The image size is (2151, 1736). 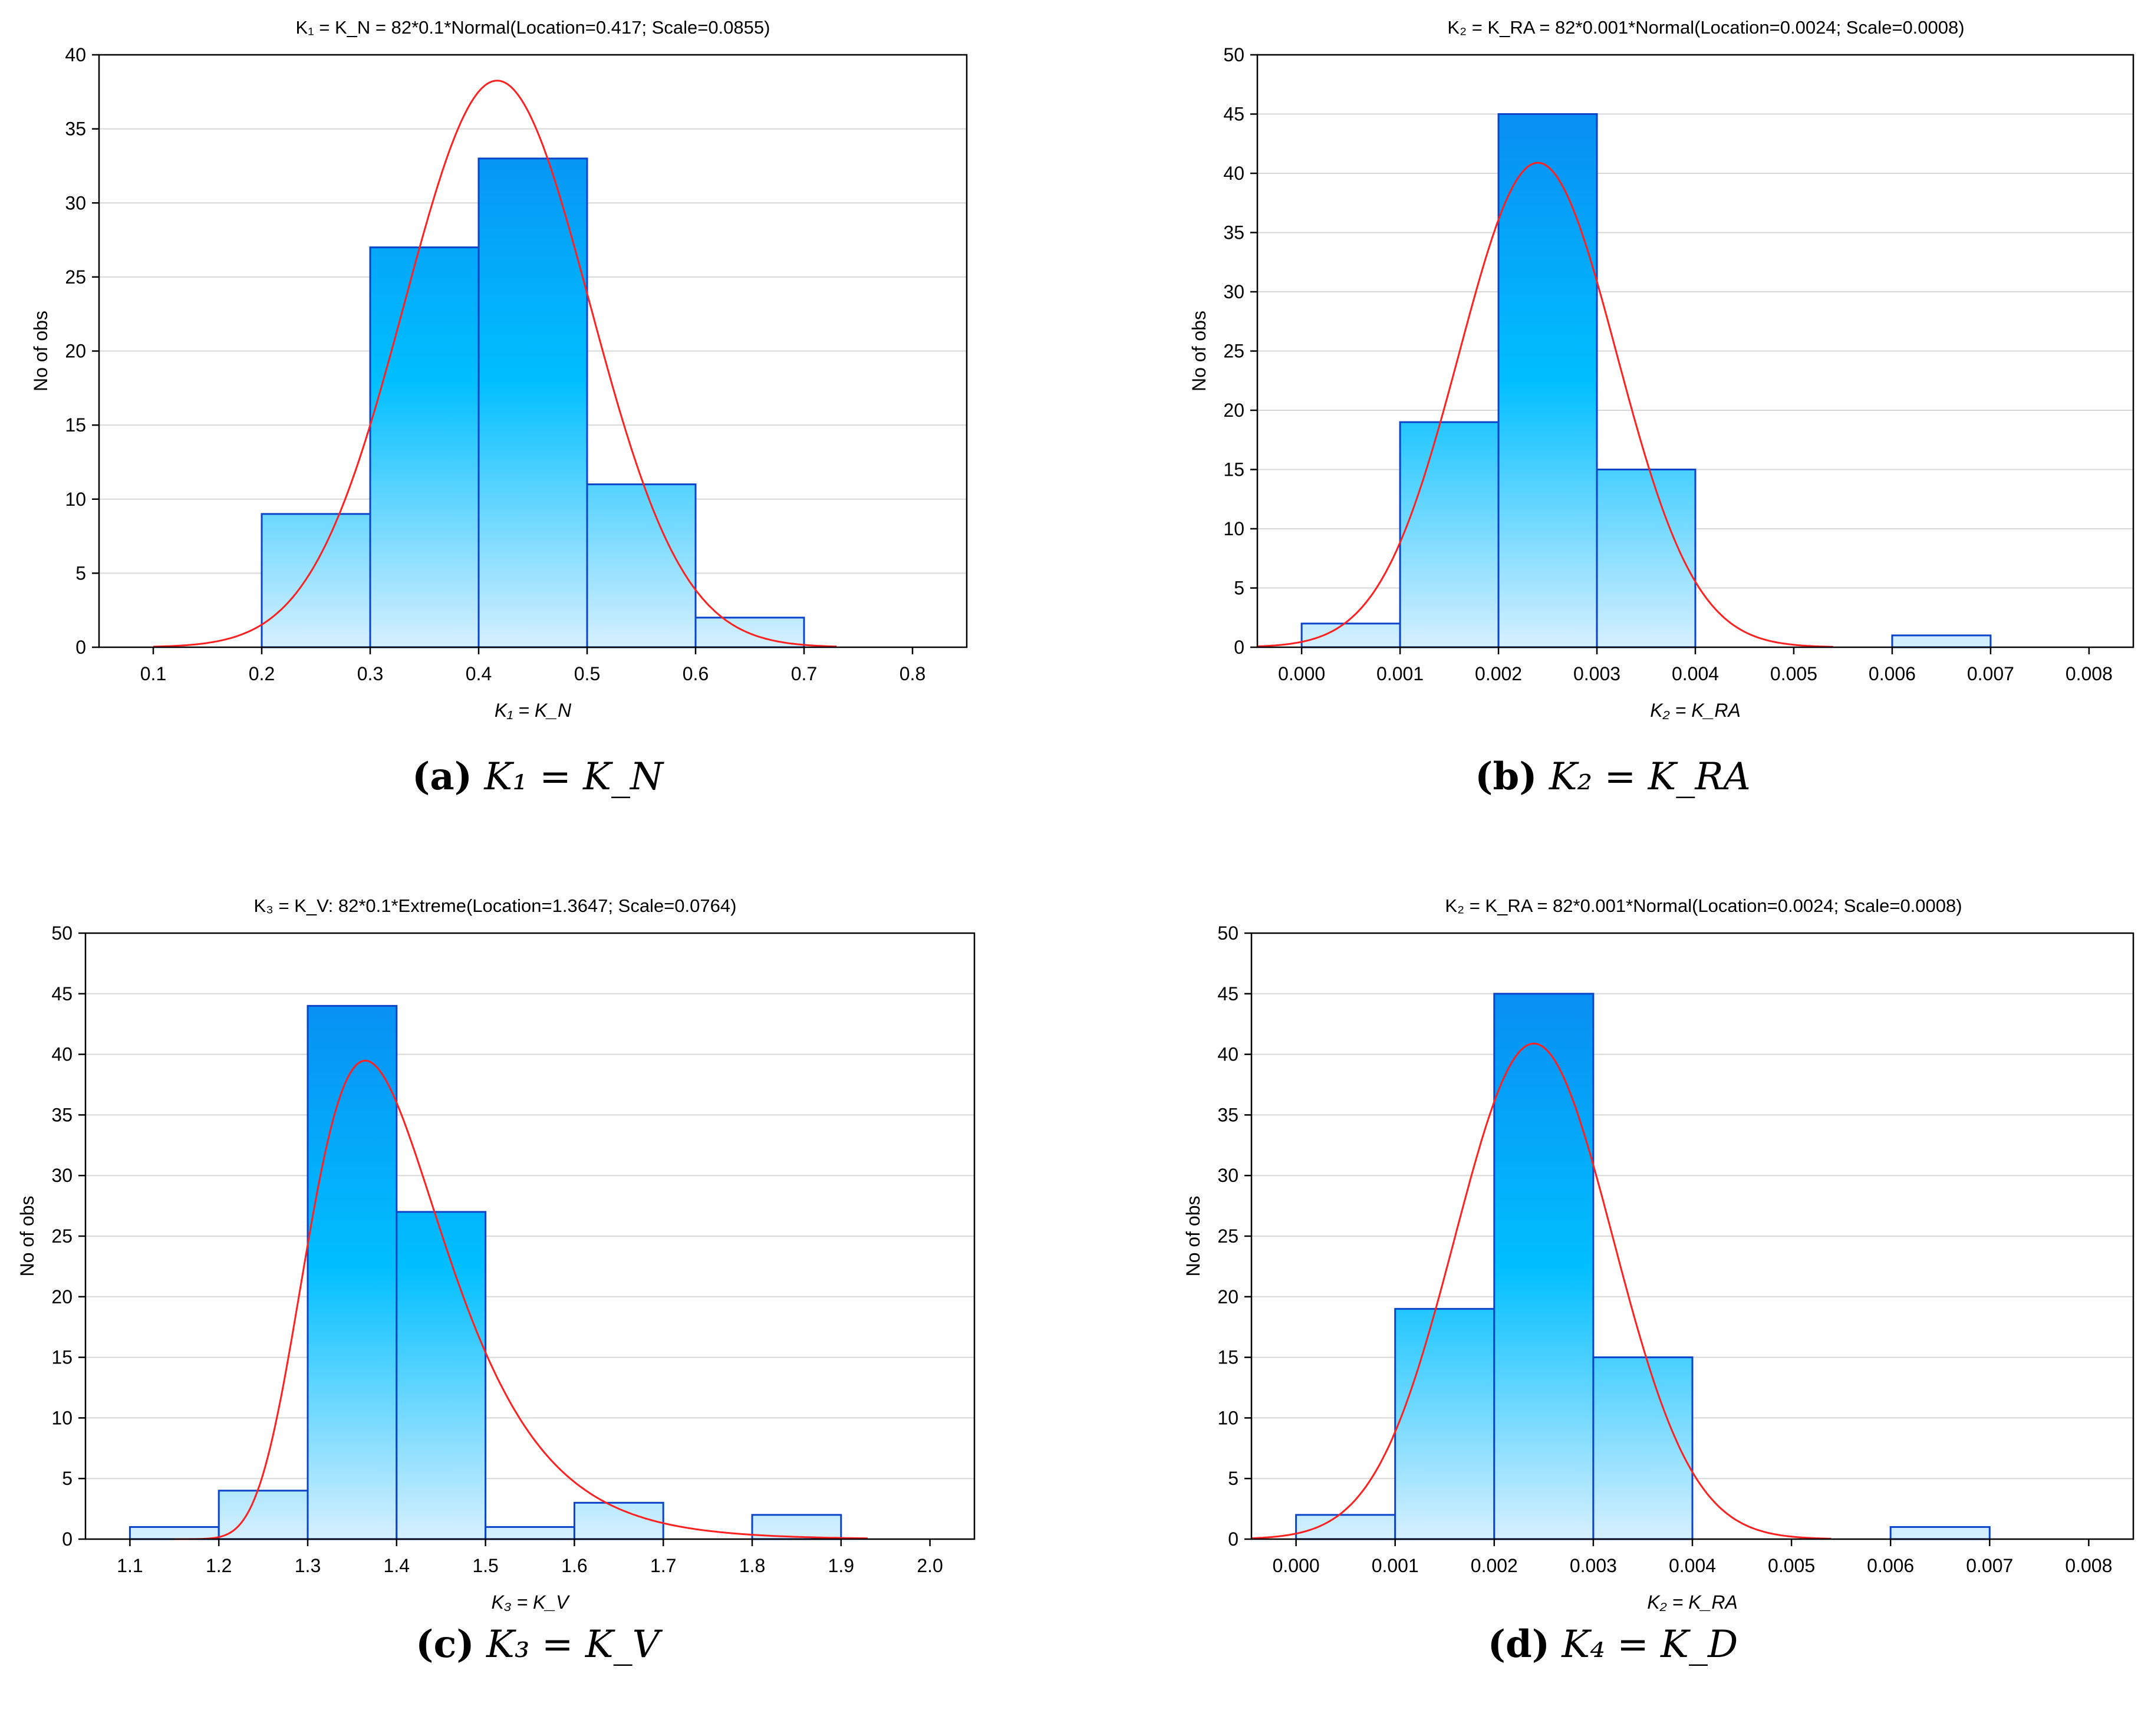 I want to click on x-tick-label: 1.3, so click(x=308, y=1565).